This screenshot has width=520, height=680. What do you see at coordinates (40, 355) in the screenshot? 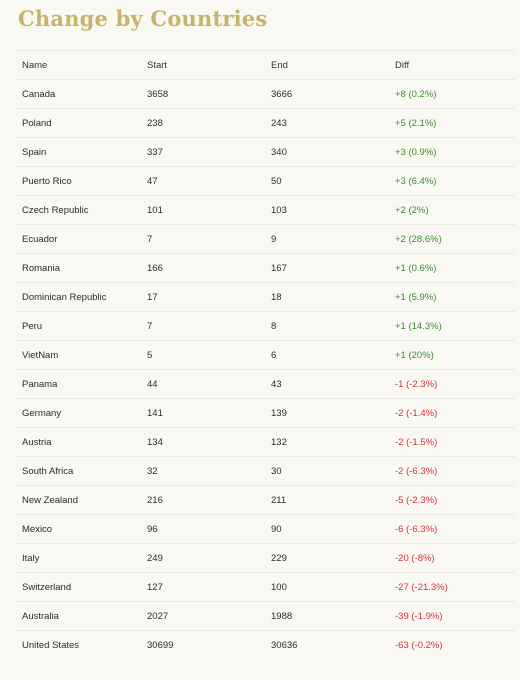
I see `cell-country-name: VietNam` at bounding box center [40, 355].